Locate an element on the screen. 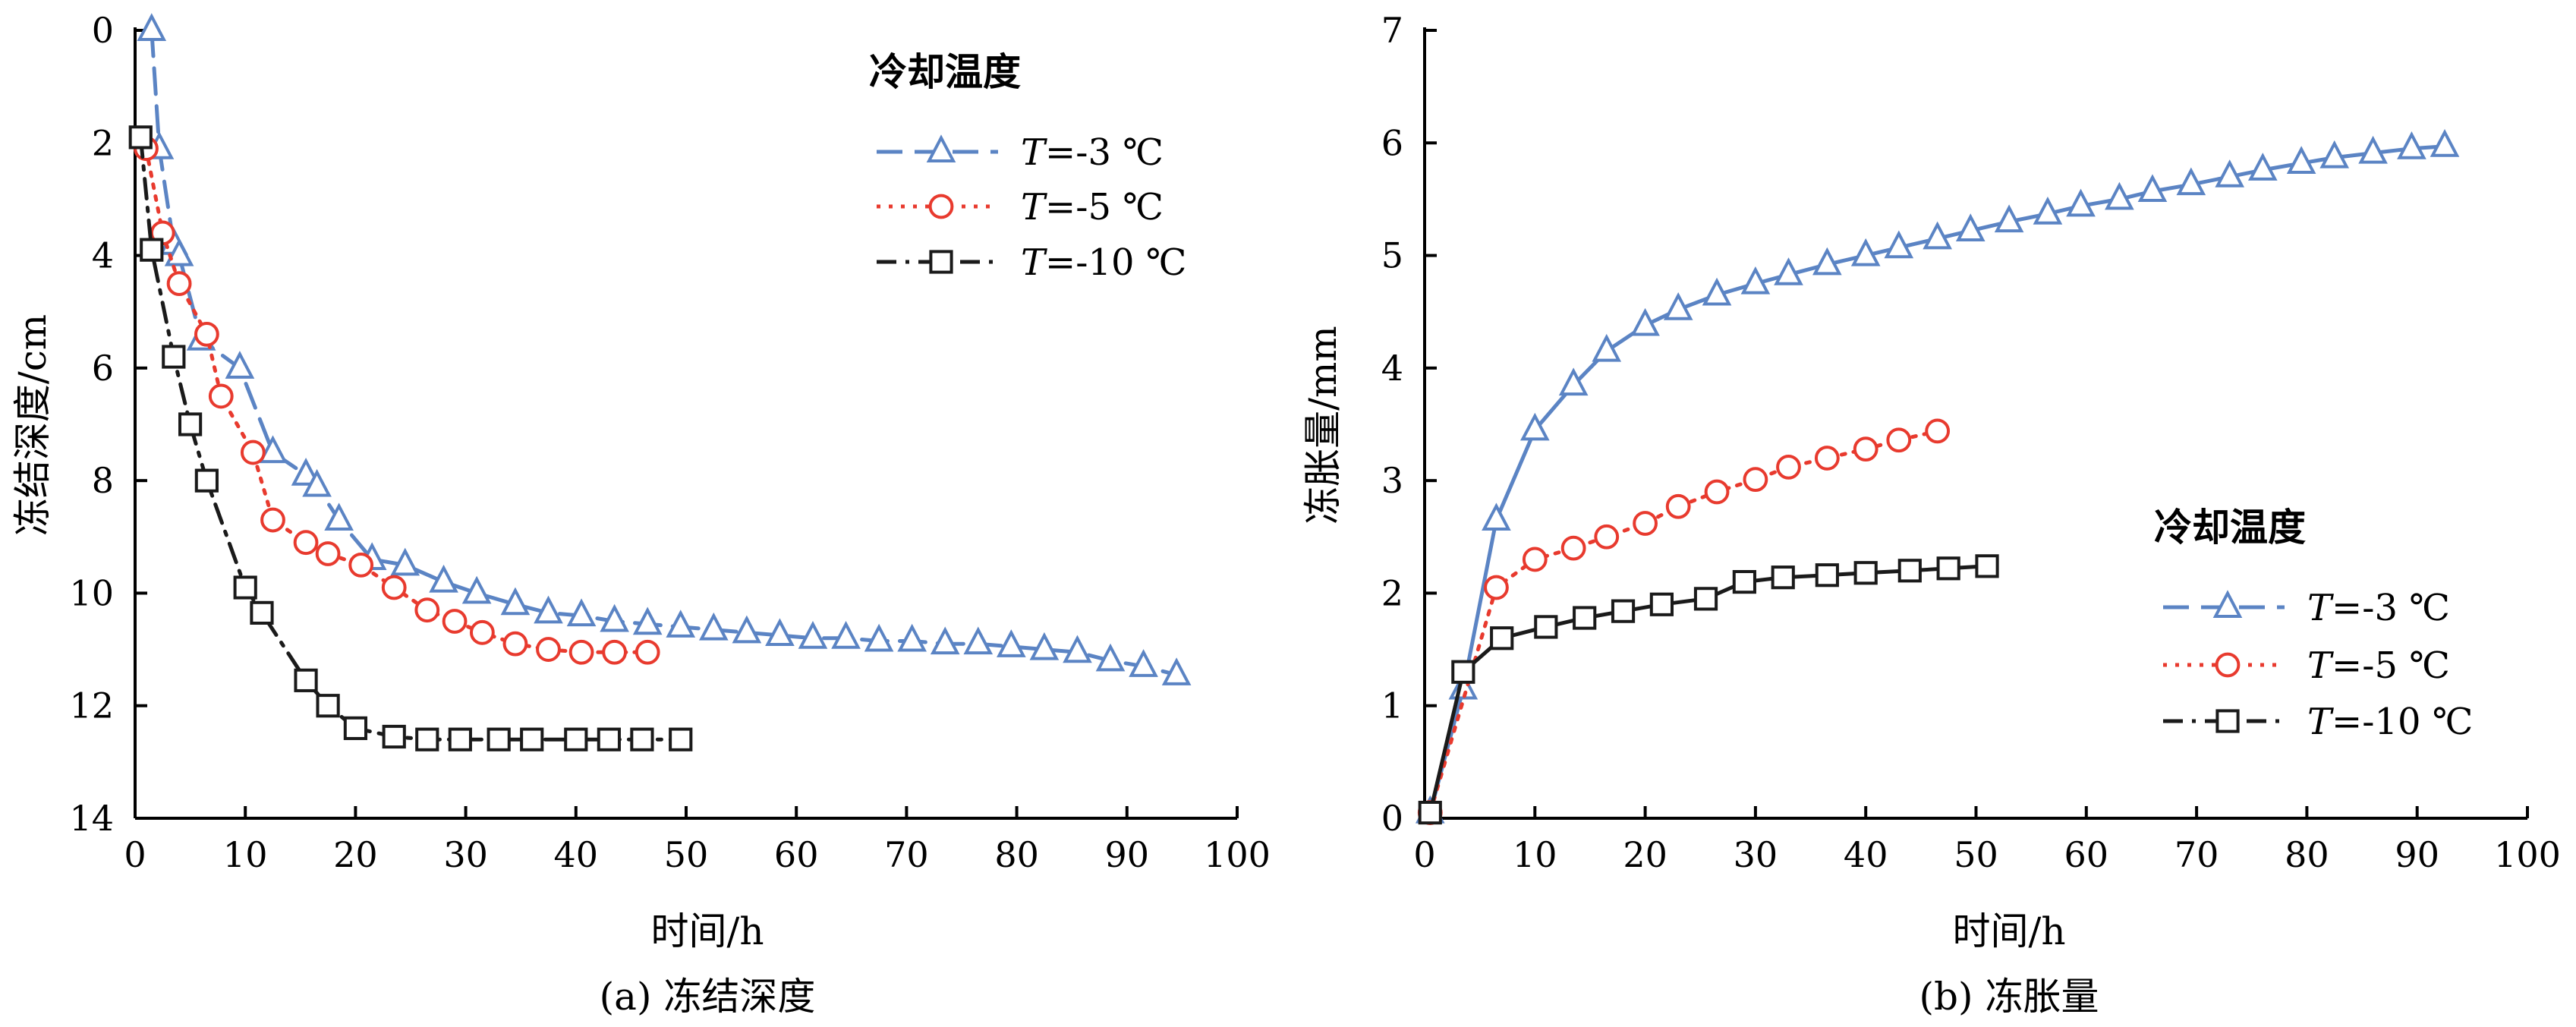  x-tick-label: 20 is located at coordinates (355, 854).